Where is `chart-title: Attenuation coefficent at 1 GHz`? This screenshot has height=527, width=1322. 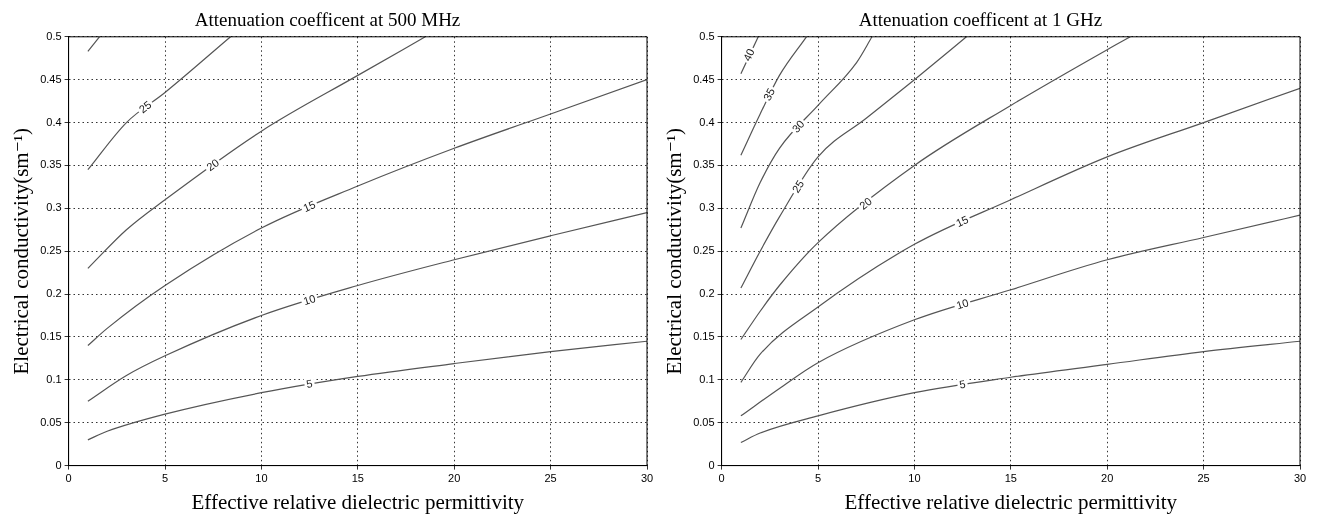 chart-title: Attenuation coefficent at 1 GHz is located at coordinates (980, 20).